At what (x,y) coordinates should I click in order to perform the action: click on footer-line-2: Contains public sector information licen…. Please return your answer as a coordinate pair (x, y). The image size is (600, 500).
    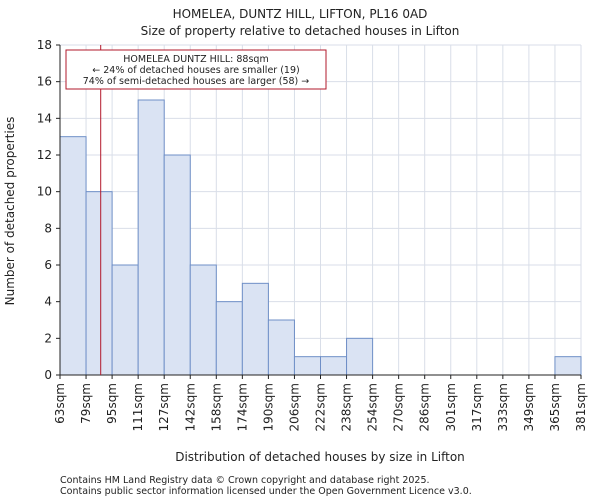
    Looking at the image, I should click on (266, 491).